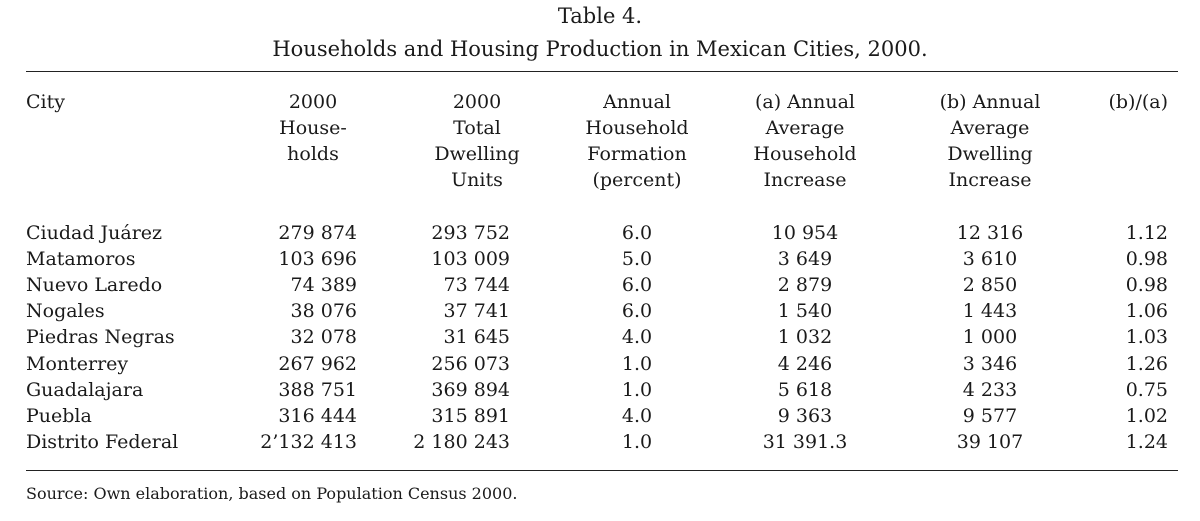 Image resolution: width=1200 pixels, height=521 pixels. Describe the element at coordinates (1146, 441) in the screenshot. I see `cell-ratio: 1.24` at that location.